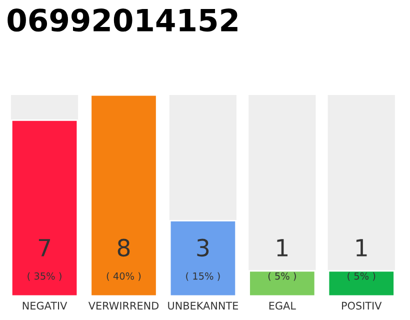  Describe the element at coordinates (123, 306) in the screenshot. I see `x-tick-label: VERWIRREND` at that location.